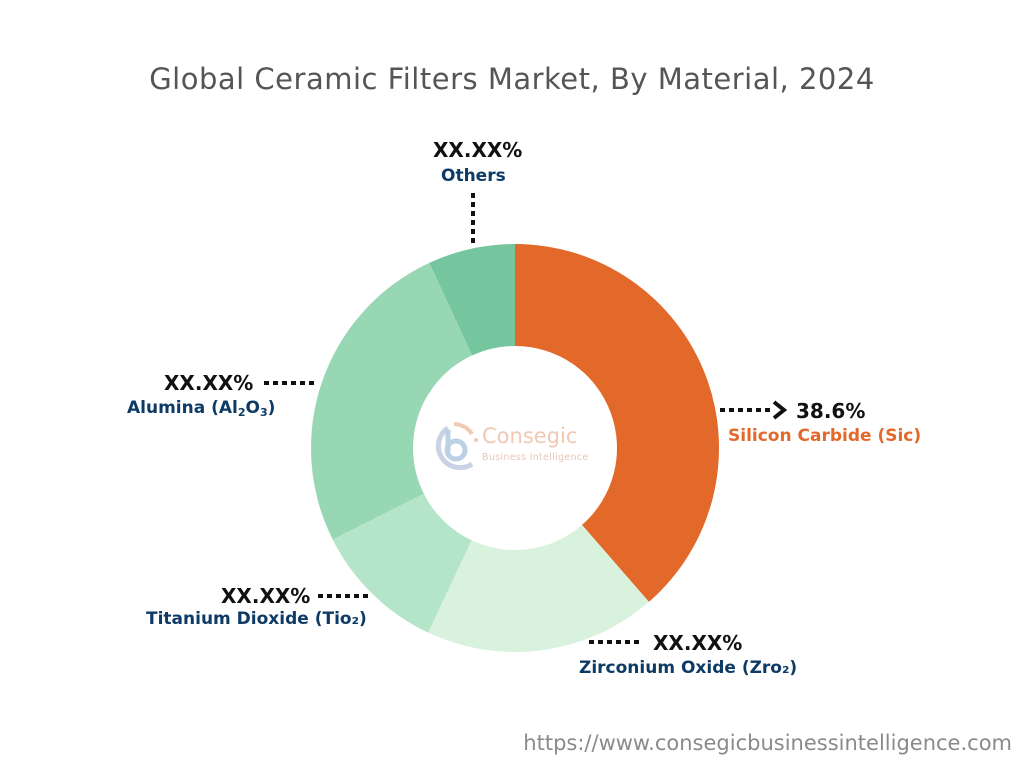 The image size is (1024, 768). What do you see at coordinates (754, 410) in the screenshot?
I see `leader-silicon` at bounding box center [754, 410].